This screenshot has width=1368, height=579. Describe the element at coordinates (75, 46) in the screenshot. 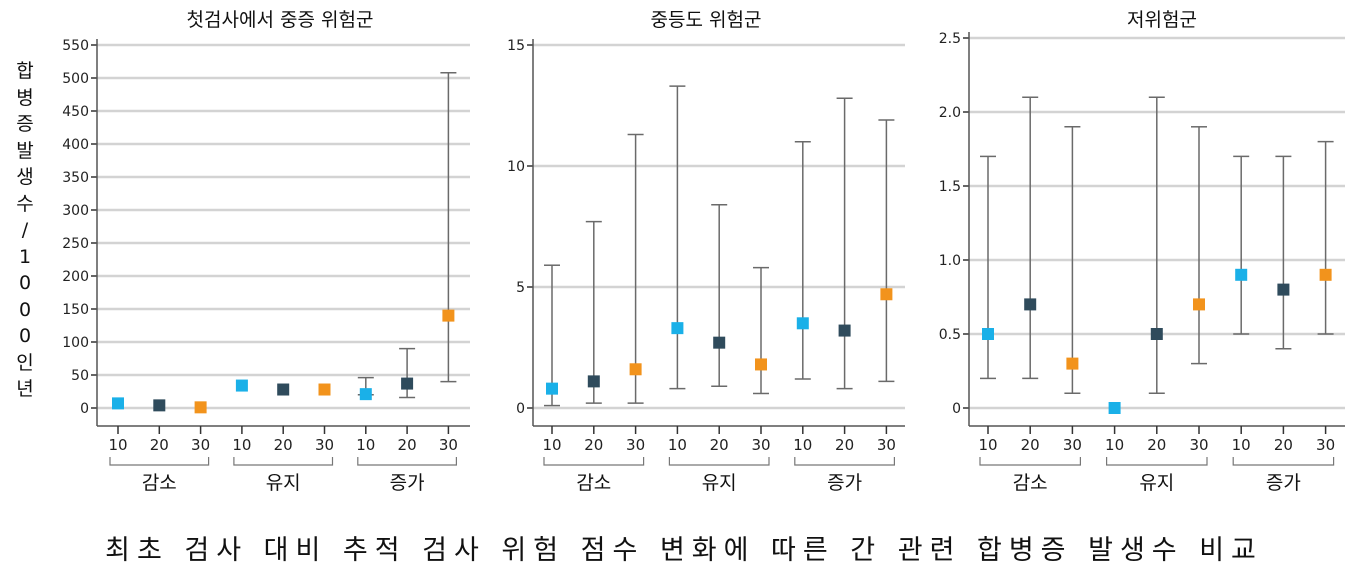

I see `y-tick-label: 550` at that location.